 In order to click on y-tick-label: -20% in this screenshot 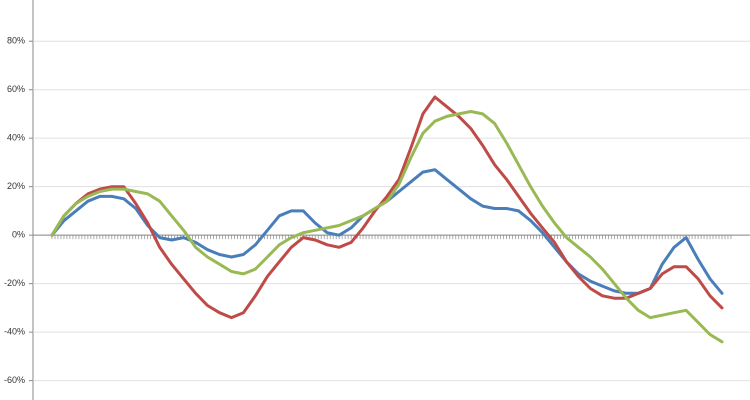, I will do `click(14, 283)`.